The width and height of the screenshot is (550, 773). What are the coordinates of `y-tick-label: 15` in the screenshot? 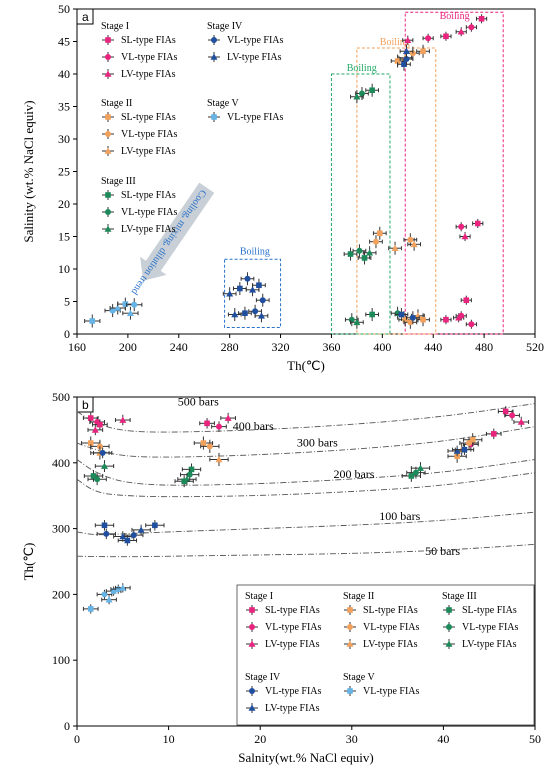 It's located at (64, 237).